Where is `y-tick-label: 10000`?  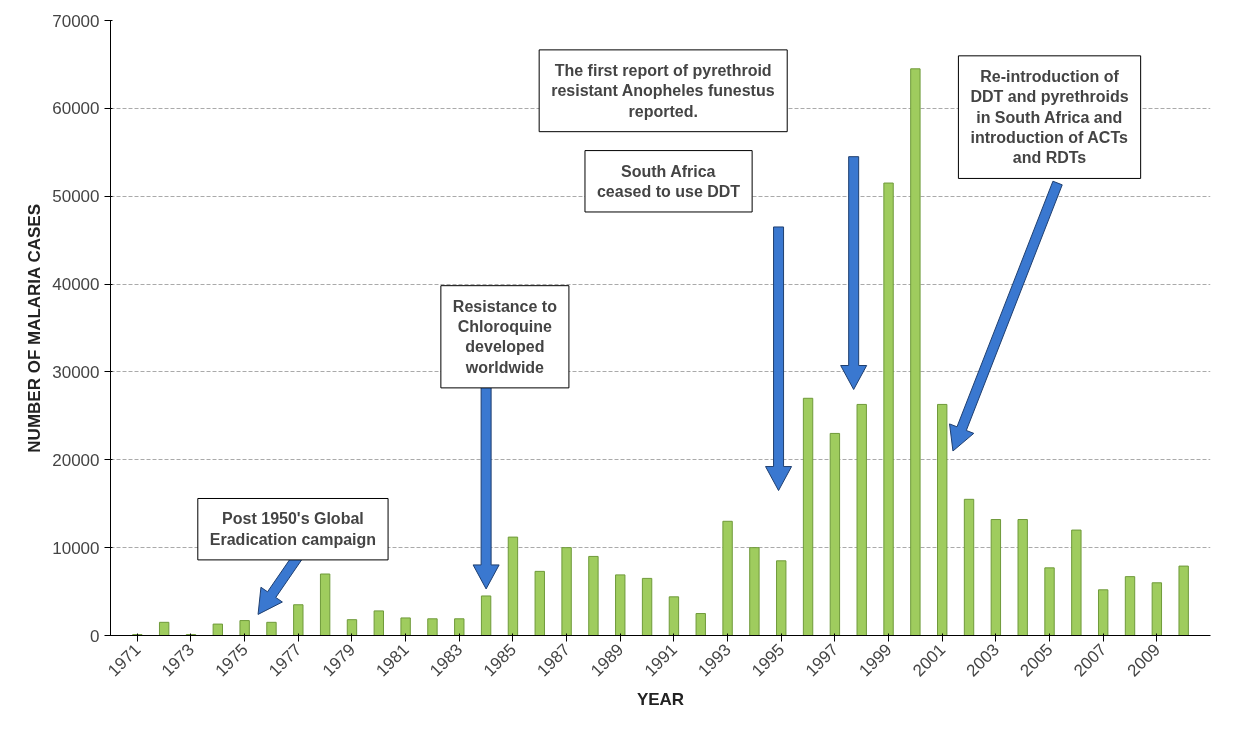 y-tick-label: 10000 is located at coordinates (76, 548).